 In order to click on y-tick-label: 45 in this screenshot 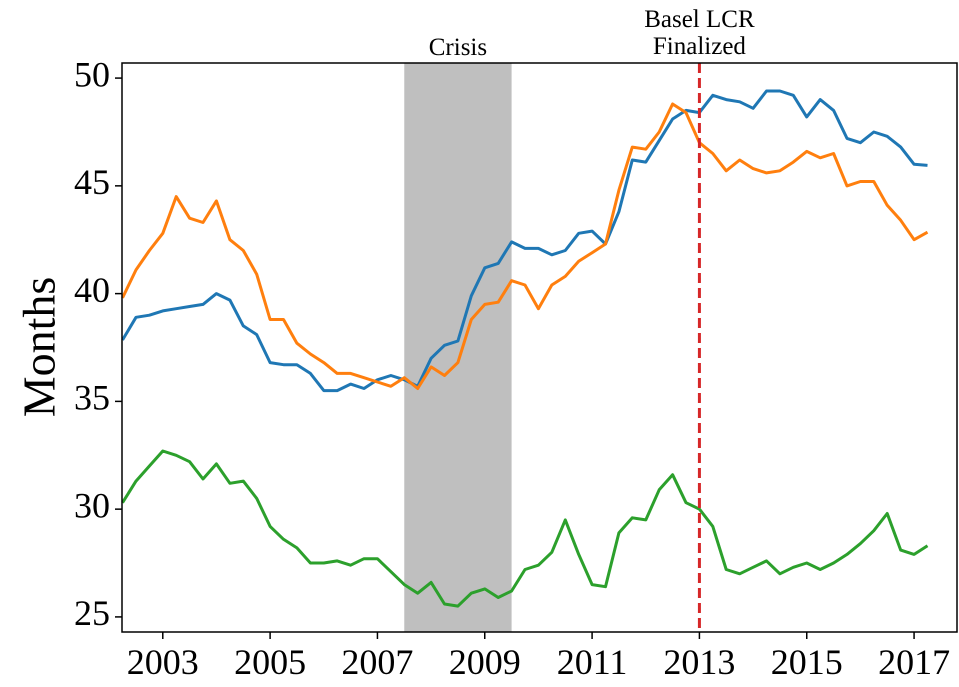, I will do `click(92, 182)`.